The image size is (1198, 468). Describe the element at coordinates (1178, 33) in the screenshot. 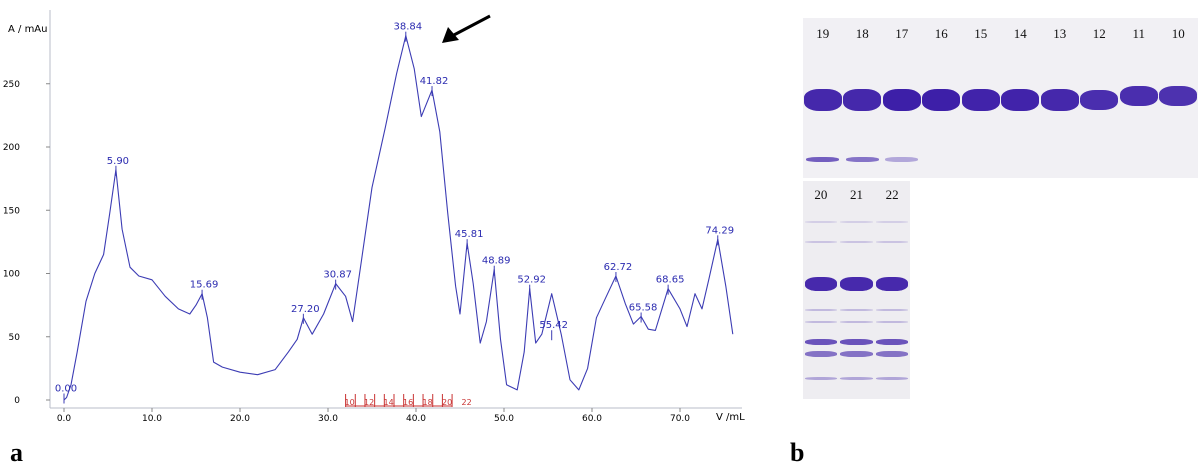

I see `gel-lane-label: 10` at that location.